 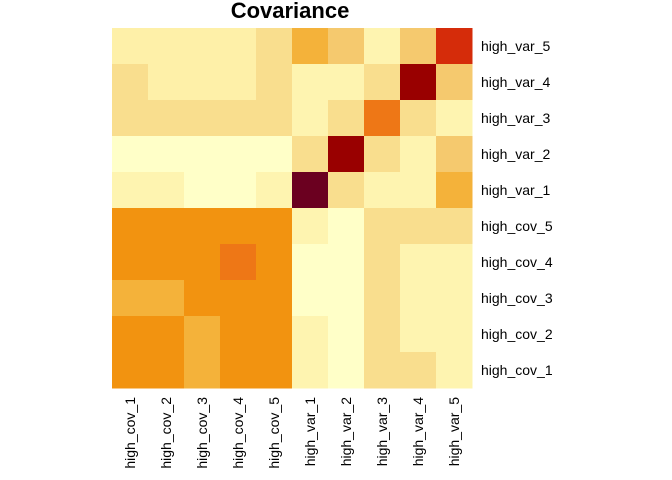 What do you see at coordinates (130, 433) in the screenshot?
I see `x-tick-label: high_cov_1` at bounding box center [130, 433].